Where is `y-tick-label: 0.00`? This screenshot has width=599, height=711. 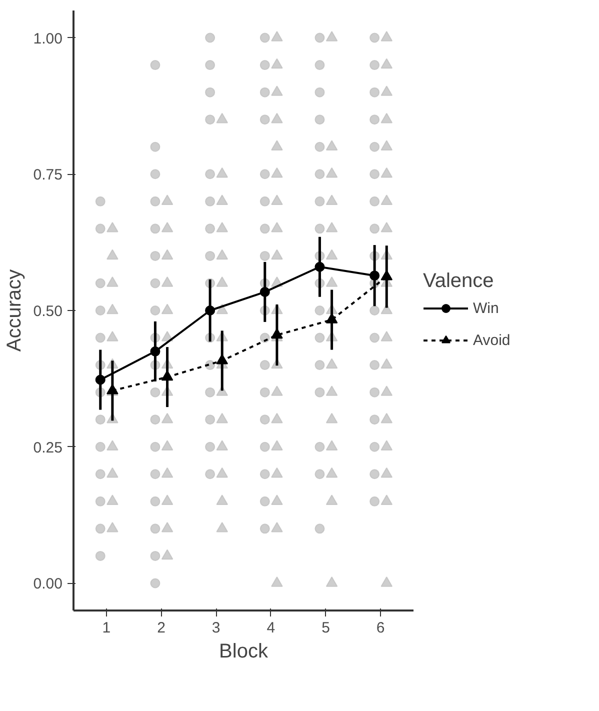 y-tick-label: 0.00 is located at coordinates (48, 584).